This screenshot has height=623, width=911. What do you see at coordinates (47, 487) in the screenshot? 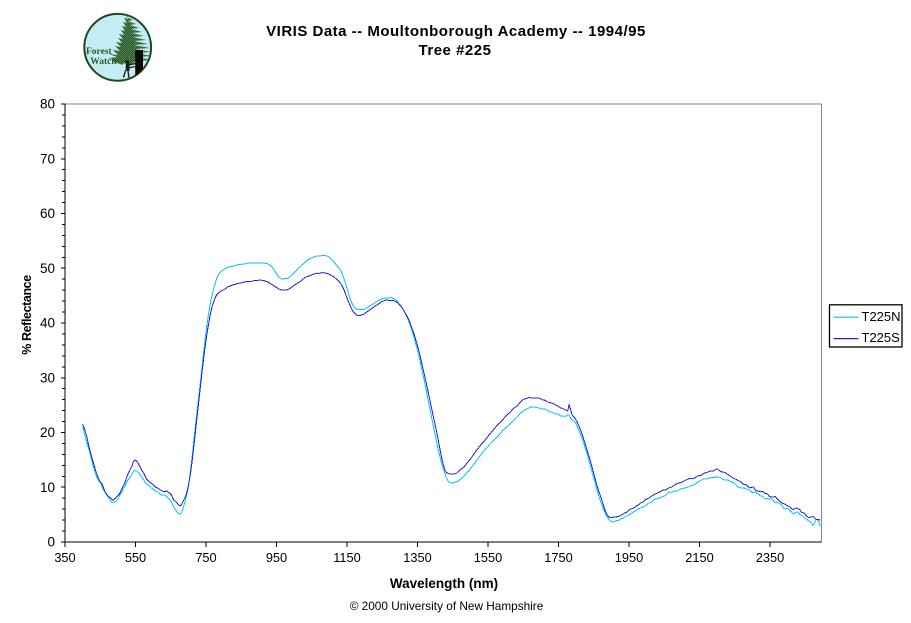
I see `svg-text: 10` at bounding box center [47, 487].